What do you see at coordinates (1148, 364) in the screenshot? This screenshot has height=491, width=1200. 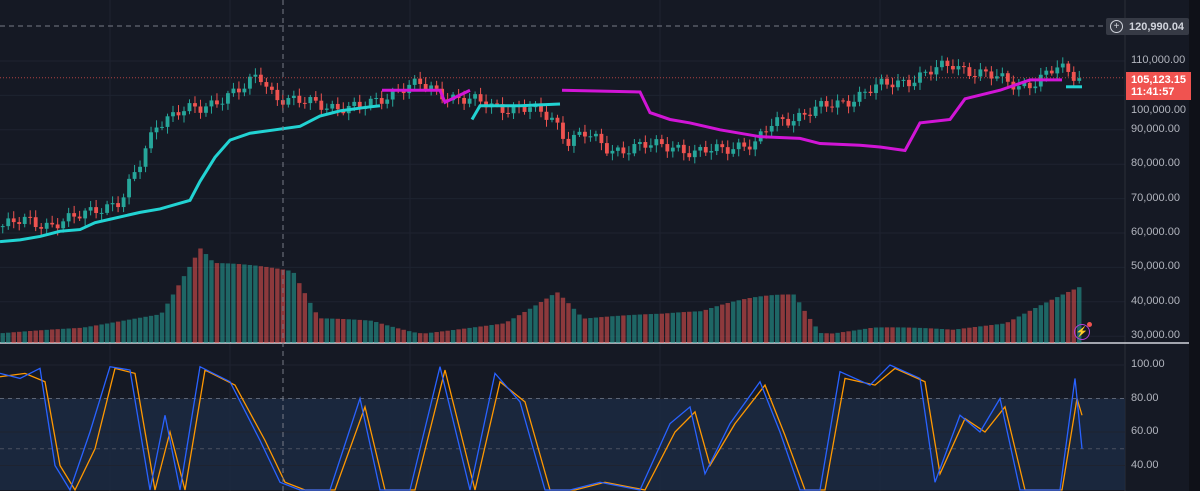 I see `stoch-tick-label: 100.00` at bounding box center [1148, 364].